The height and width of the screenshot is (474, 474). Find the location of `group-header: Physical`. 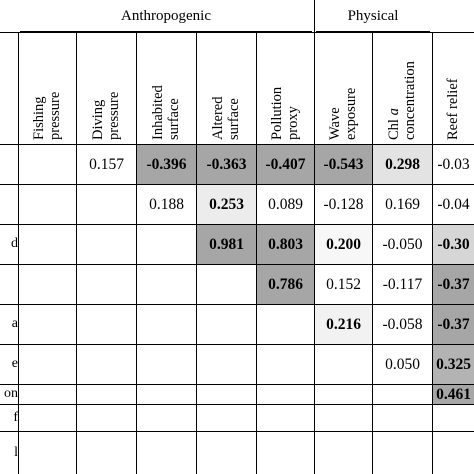

group-header: Physical is located at coordinates (373, 16).